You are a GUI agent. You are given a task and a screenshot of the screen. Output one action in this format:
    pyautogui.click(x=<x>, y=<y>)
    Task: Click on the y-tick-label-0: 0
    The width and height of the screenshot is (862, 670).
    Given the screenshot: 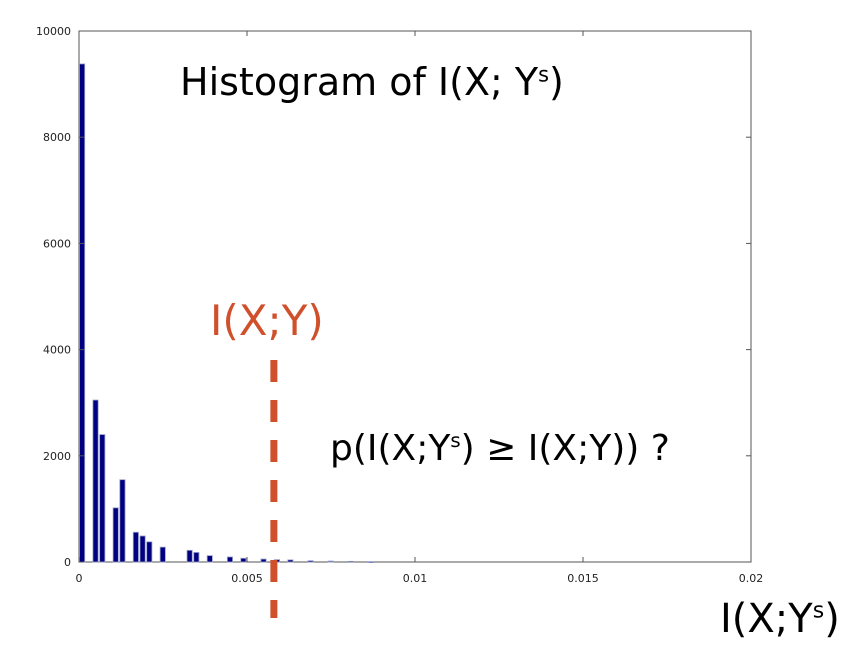 What is the action you would take?
    pyautogui.click(x=67, y=562)
    